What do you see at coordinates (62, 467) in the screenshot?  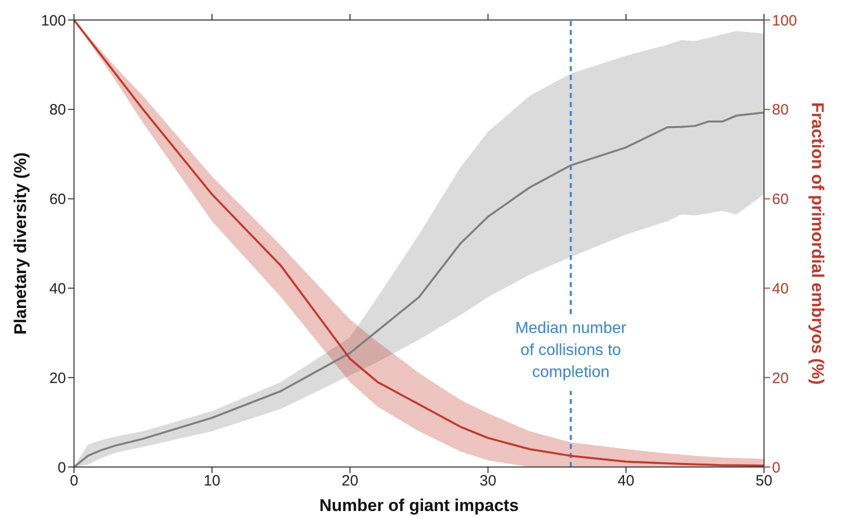 I see `y-tick-label: 0` at bounding box center [62, 467].